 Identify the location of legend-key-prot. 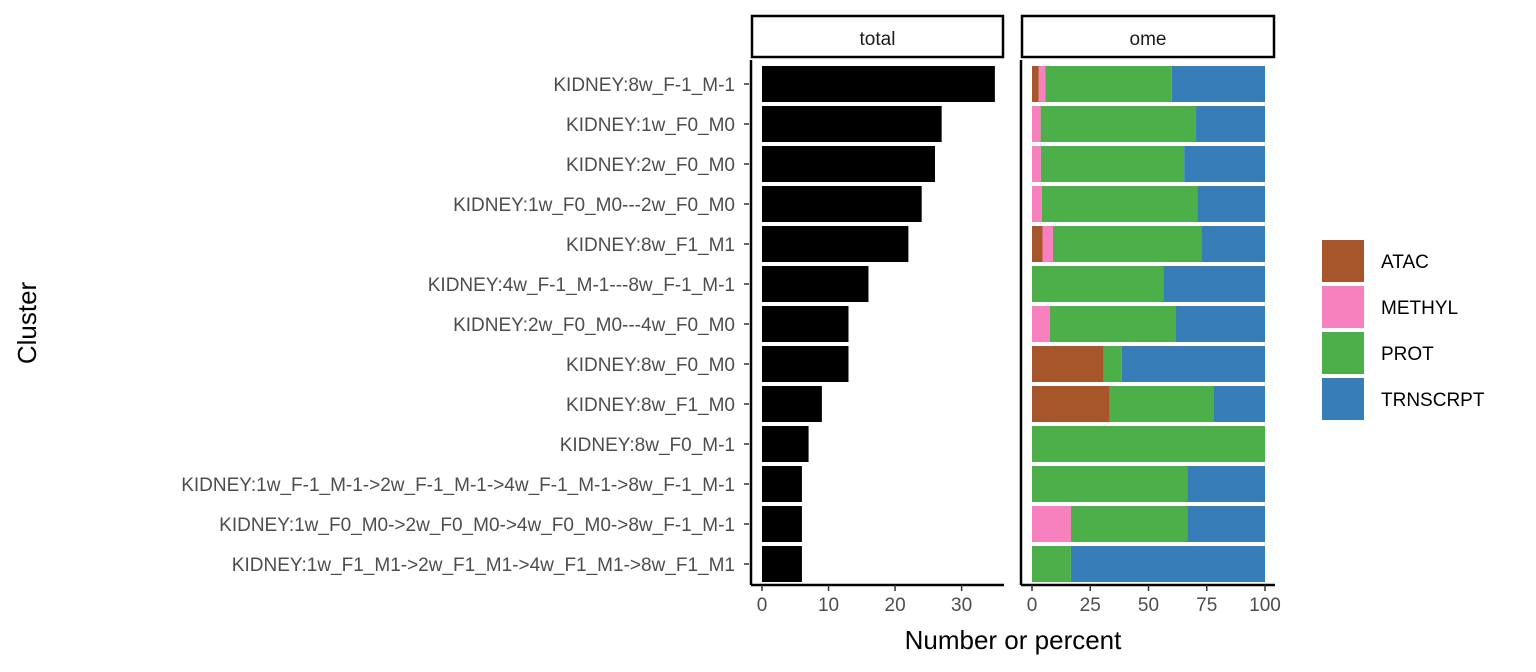
(1343, 353).